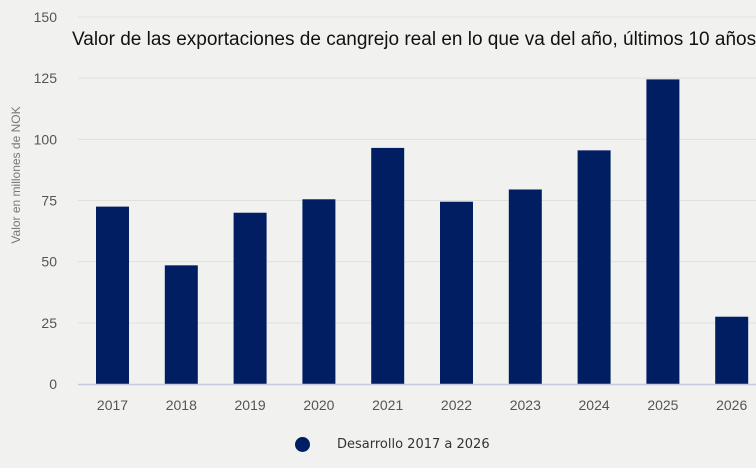  What do you see at coordinates (250, 405) in the screenshot?
I see `x-tick-label: 2019` at bounding box center [250, 405].